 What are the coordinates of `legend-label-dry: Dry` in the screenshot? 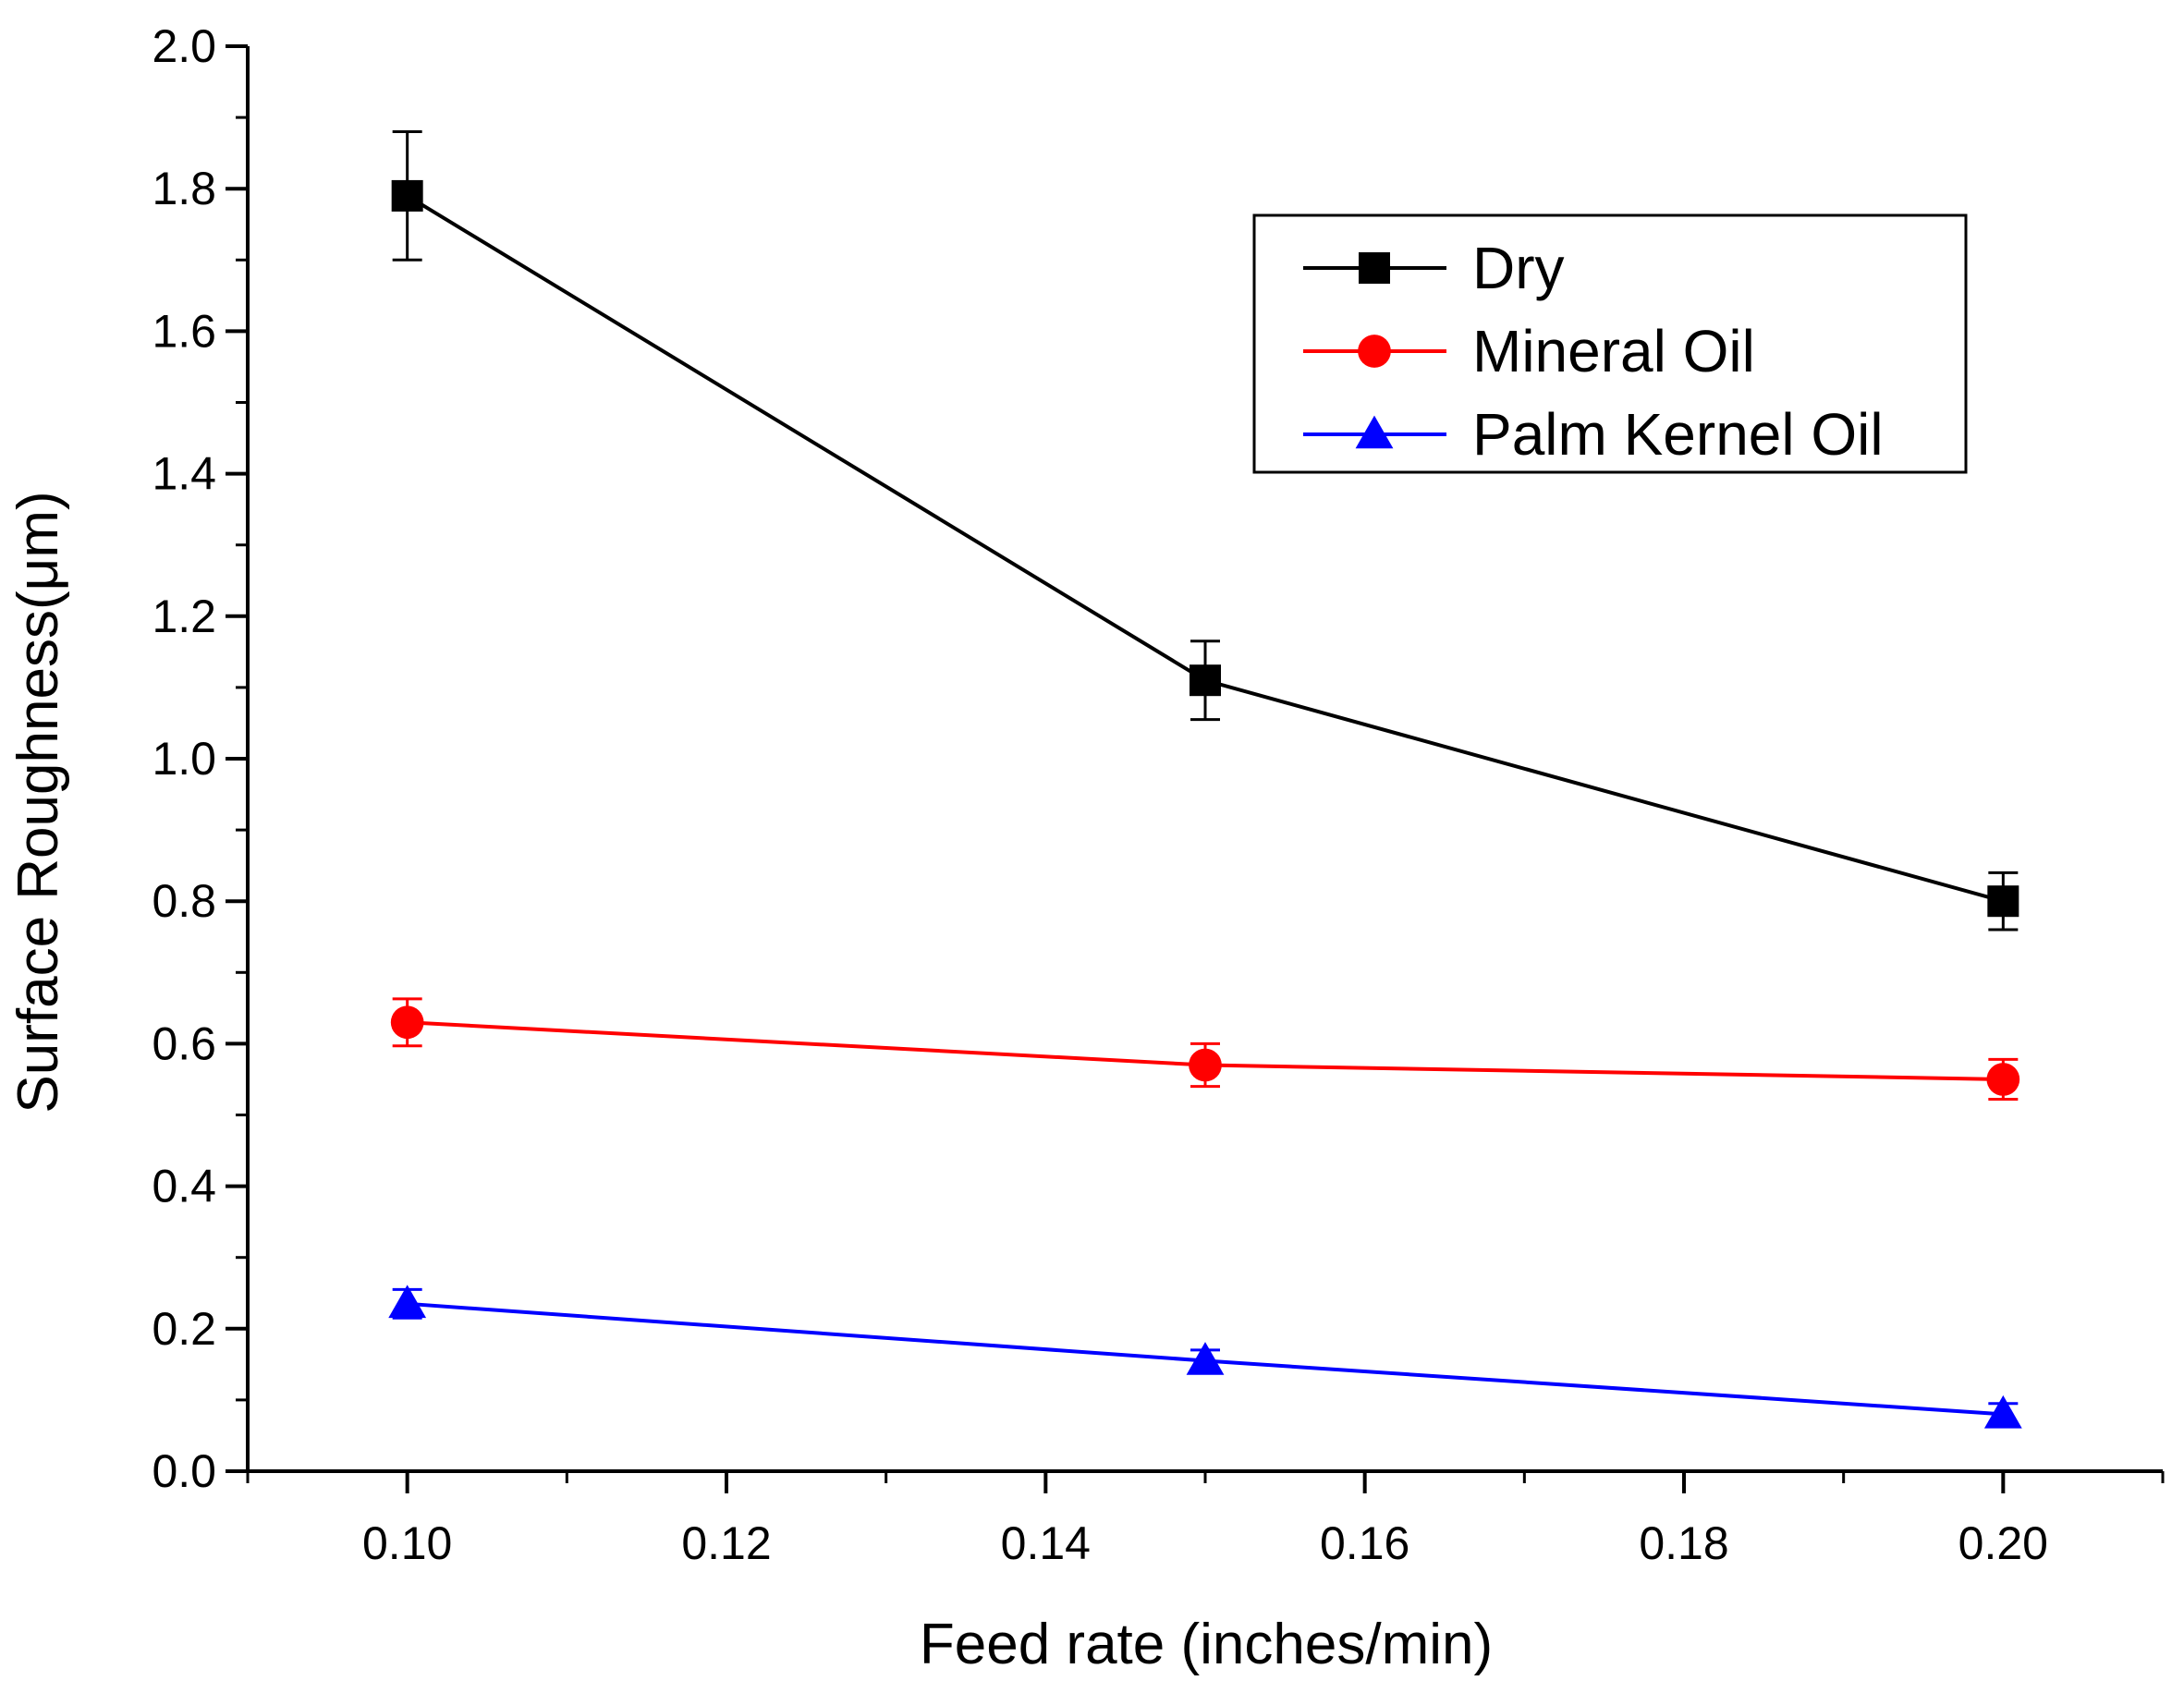 It's located at (1518, 268).